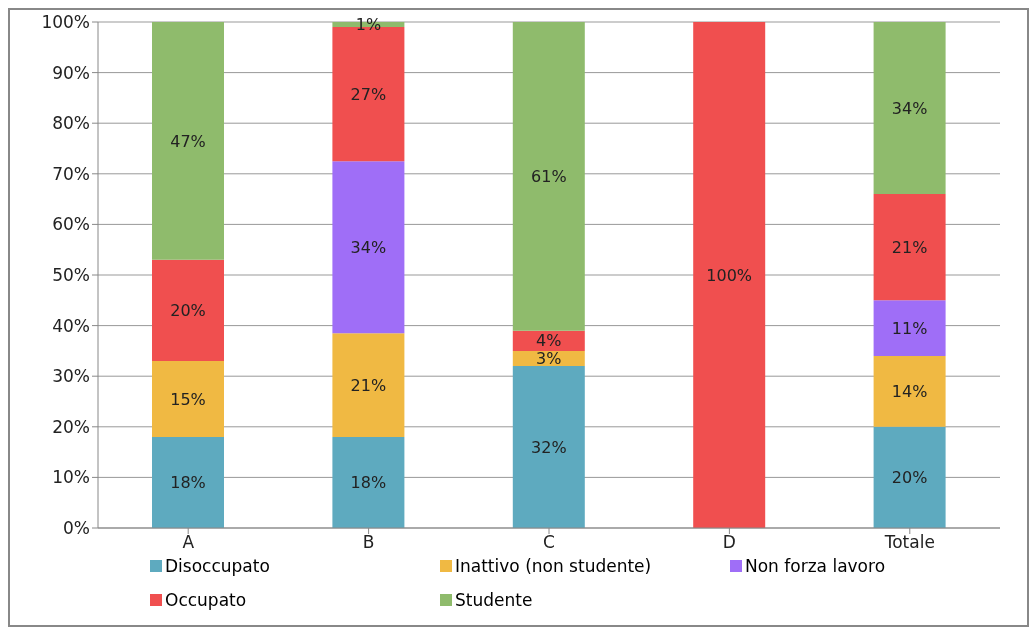 This screenshot has width=1035, height=635. I want to click on y-tick-label: 100%, so click(65, 22).